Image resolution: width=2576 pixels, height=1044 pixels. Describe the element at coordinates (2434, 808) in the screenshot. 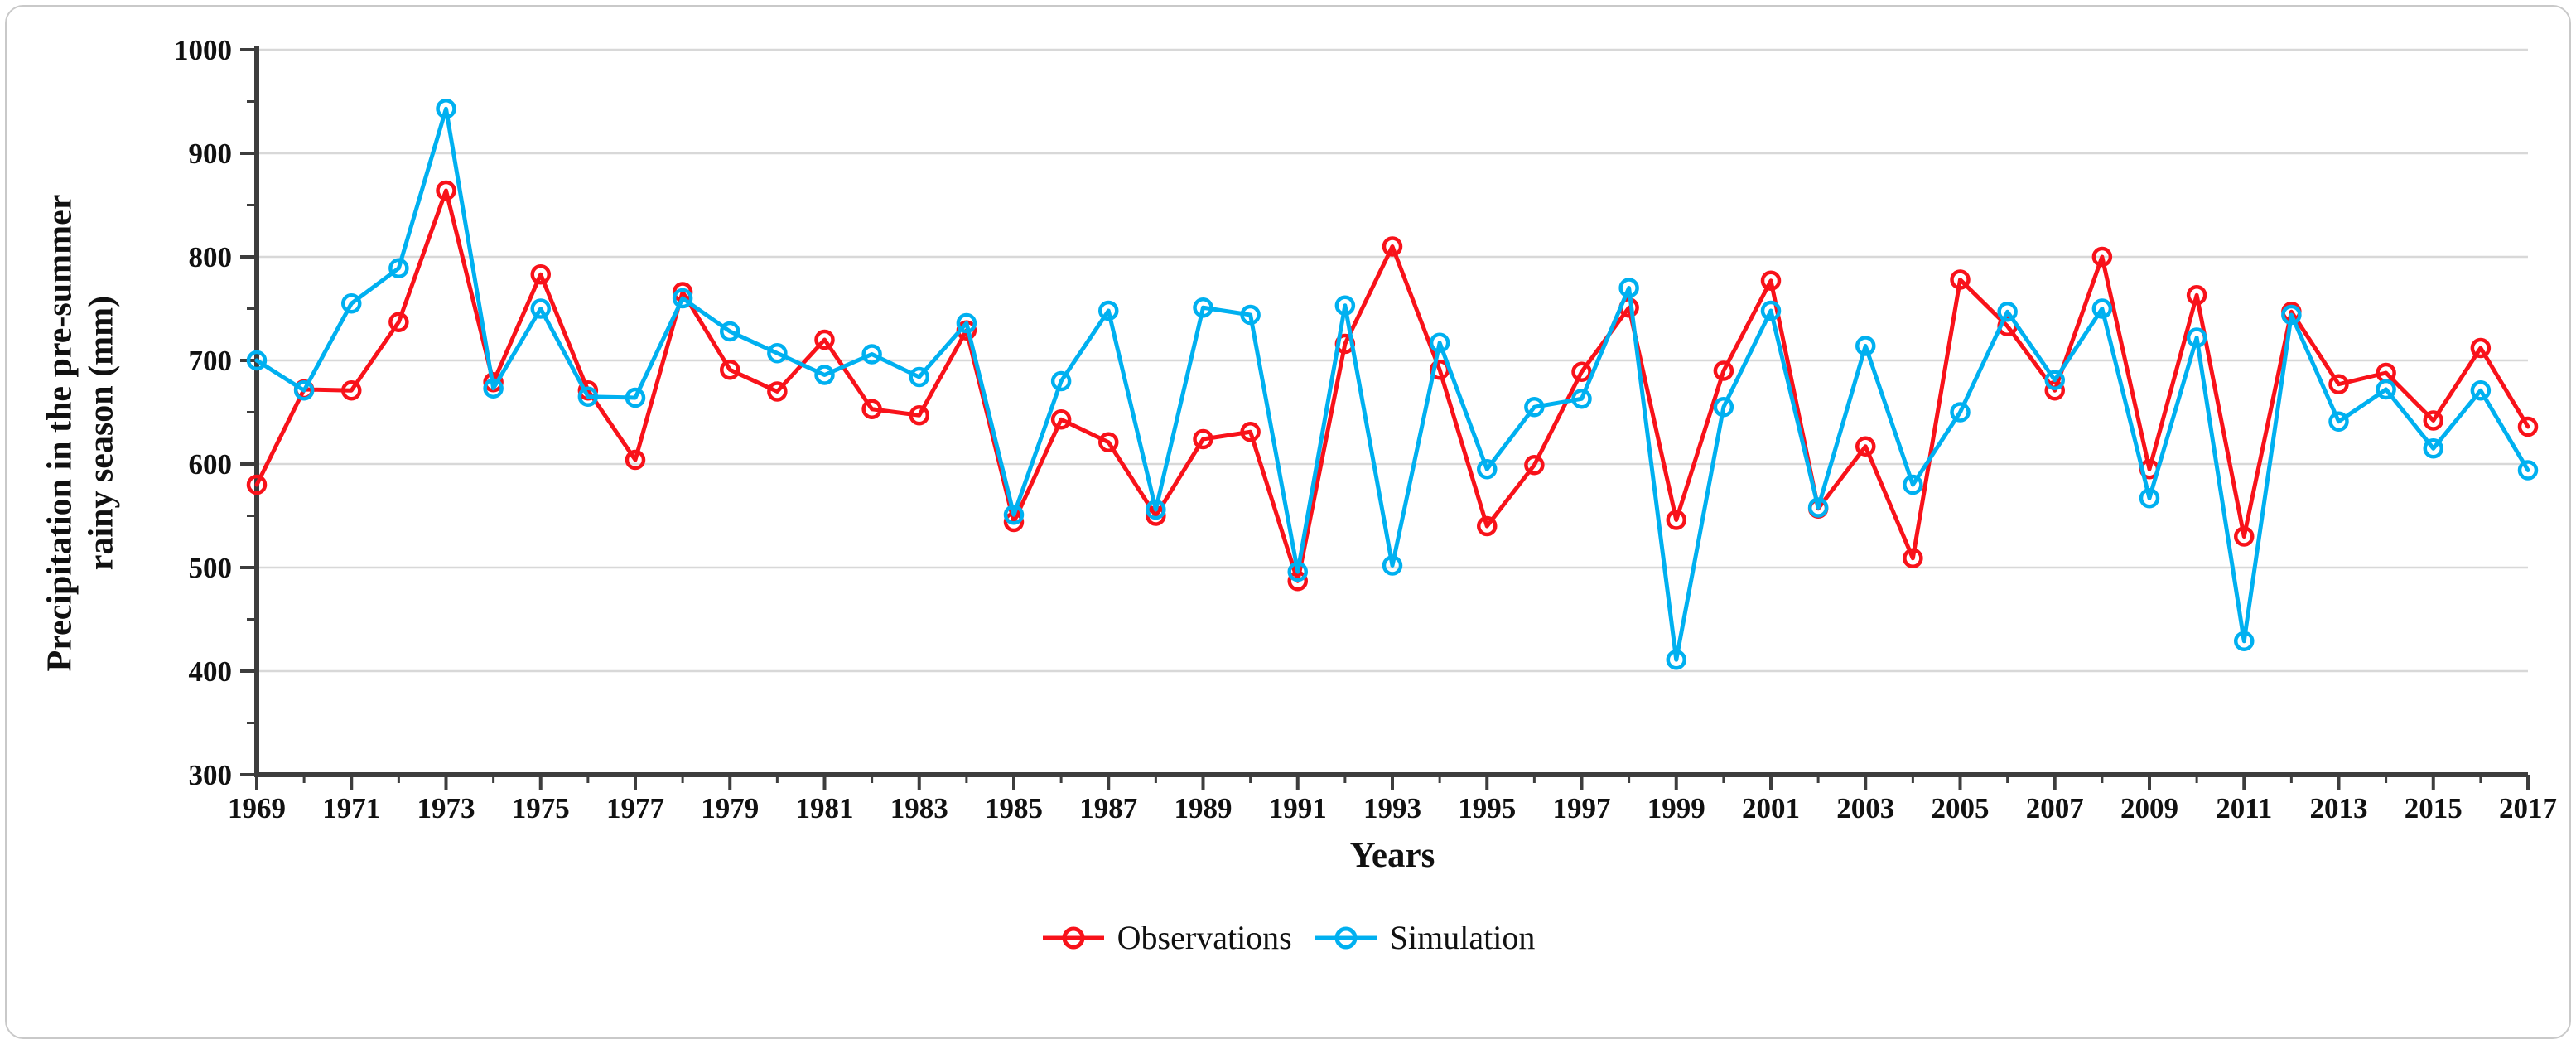

I see `x-tick-label: 2015` at that location.